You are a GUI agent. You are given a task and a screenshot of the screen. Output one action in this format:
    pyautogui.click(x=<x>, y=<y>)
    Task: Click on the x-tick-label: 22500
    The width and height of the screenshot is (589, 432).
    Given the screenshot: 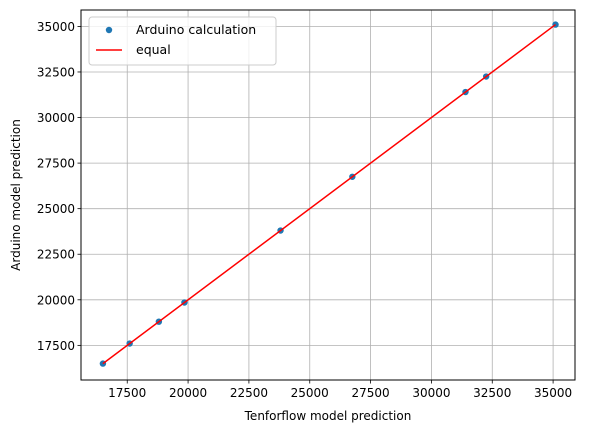 What is the action you would take?
    pyautogui.click(x=249, y=393)
    